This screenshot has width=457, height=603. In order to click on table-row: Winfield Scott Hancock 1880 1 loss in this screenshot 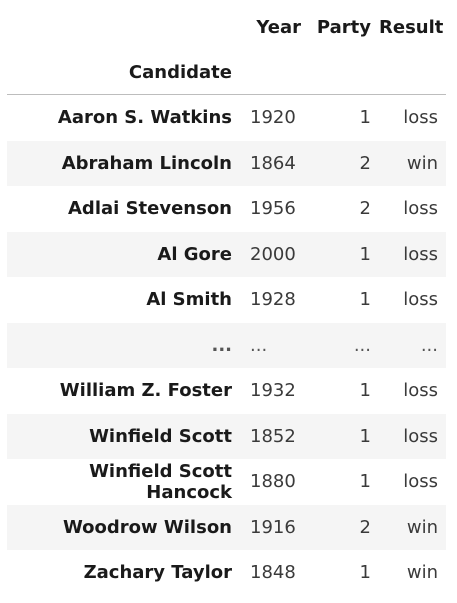, I will do `click(226, 482)`.